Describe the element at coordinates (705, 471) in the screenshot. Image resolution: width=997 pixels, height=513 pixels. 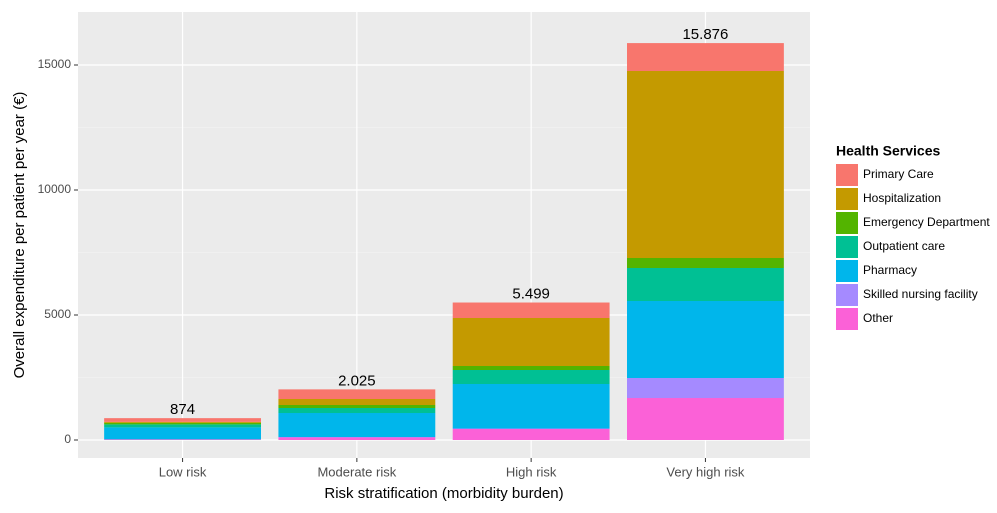
I see `x-tick-label: Very high risk` at that location.